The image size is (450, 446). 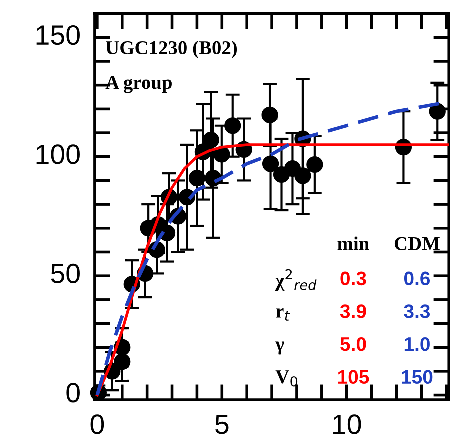 What do you see at coordinates (417, 311) in the screenshot?
I see `annotation: 3.3` at bounding box center [417, 311].